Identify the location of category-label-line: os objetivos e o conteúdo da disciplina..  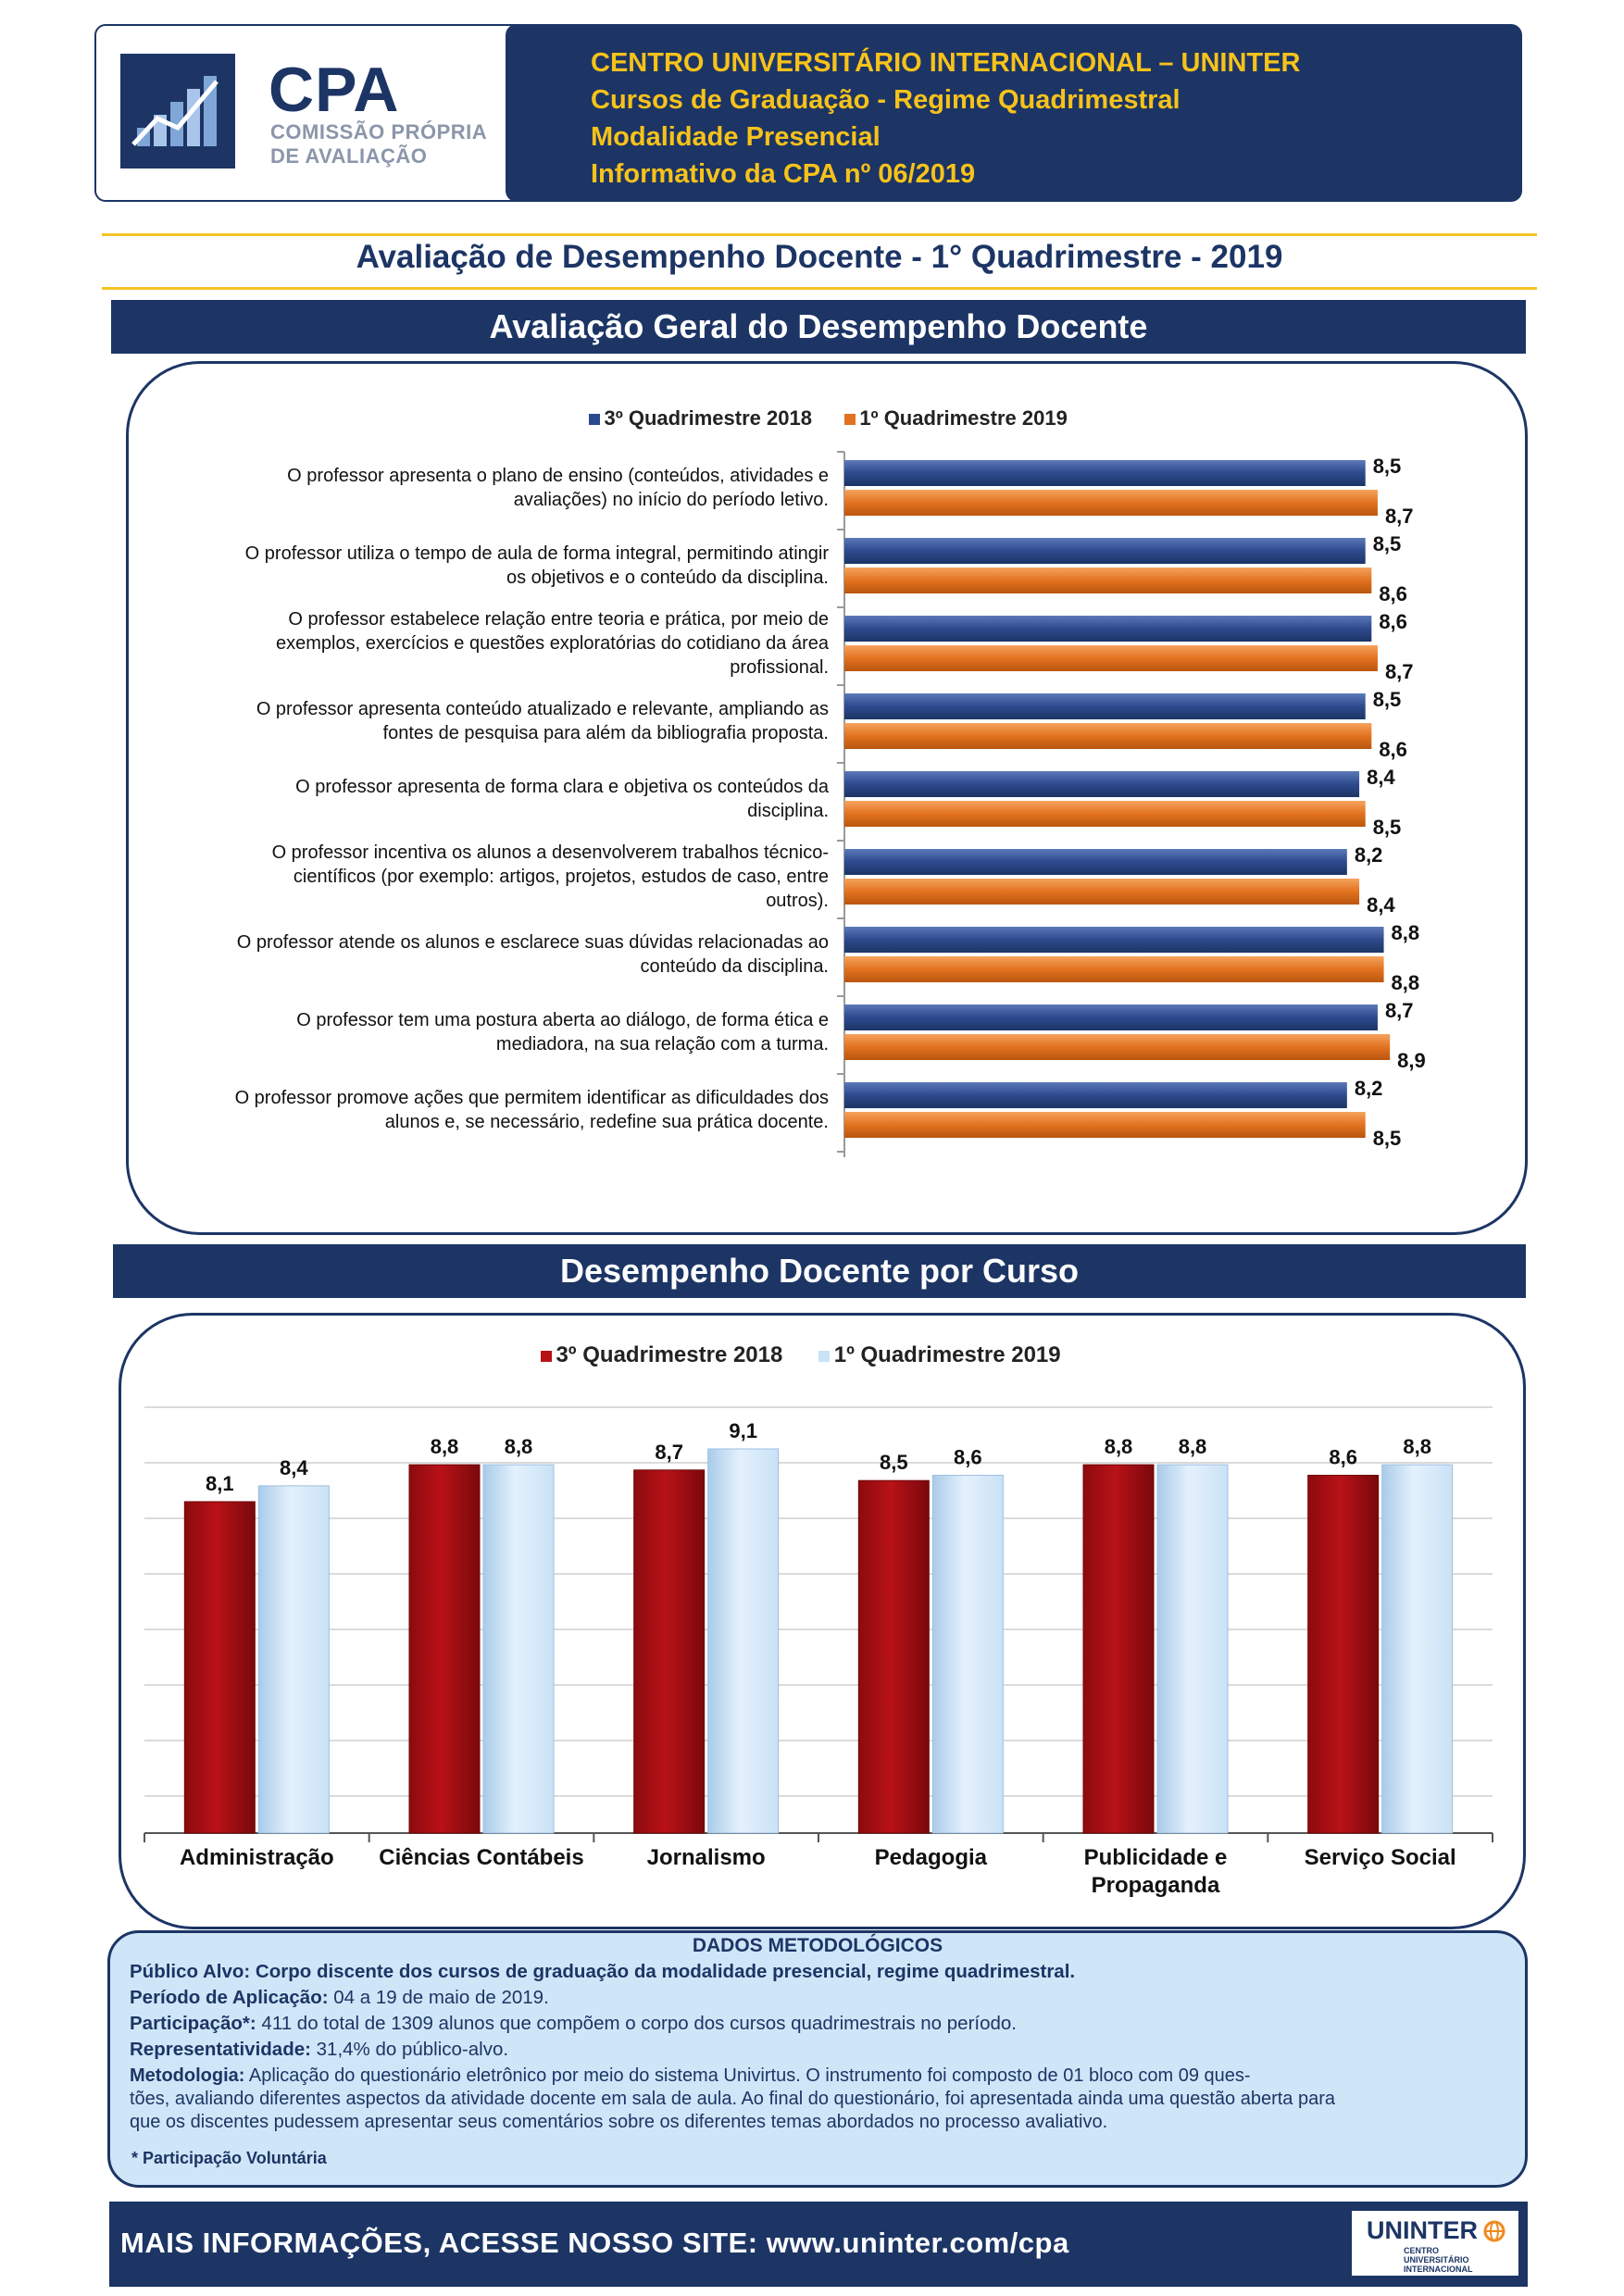
(667, 578).